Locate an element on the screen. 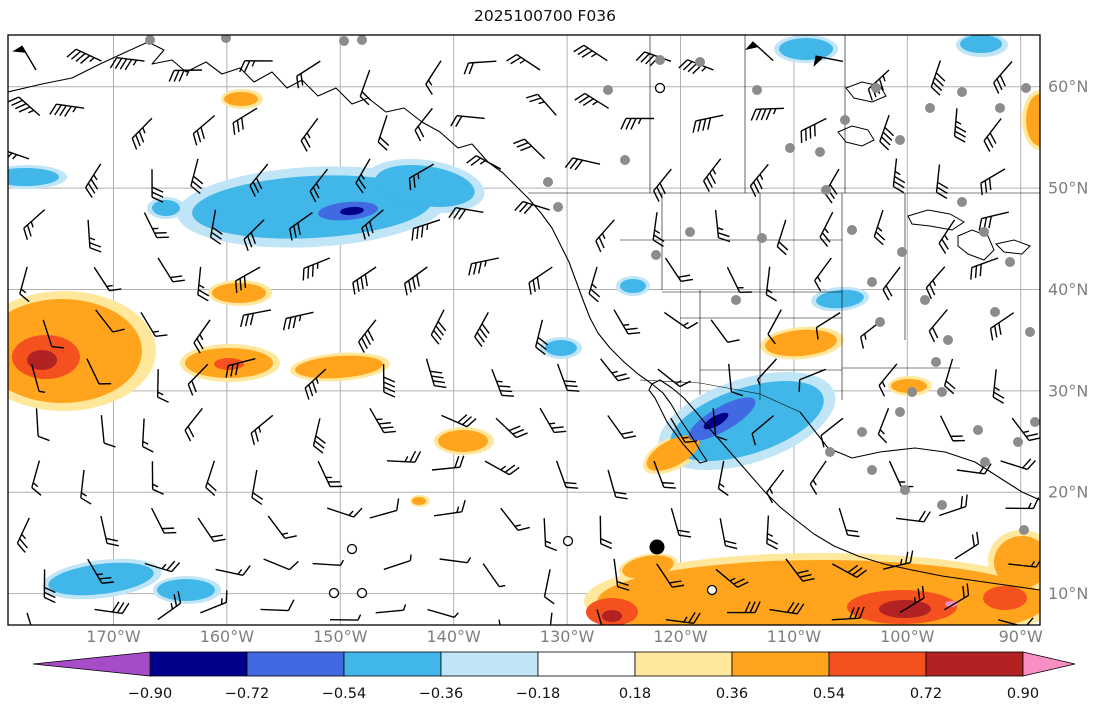 Image resolution: width=1105 pixels, height=717 pixels. colorbar-tick-label: 0.90 is located at coordinates (1023, 694).